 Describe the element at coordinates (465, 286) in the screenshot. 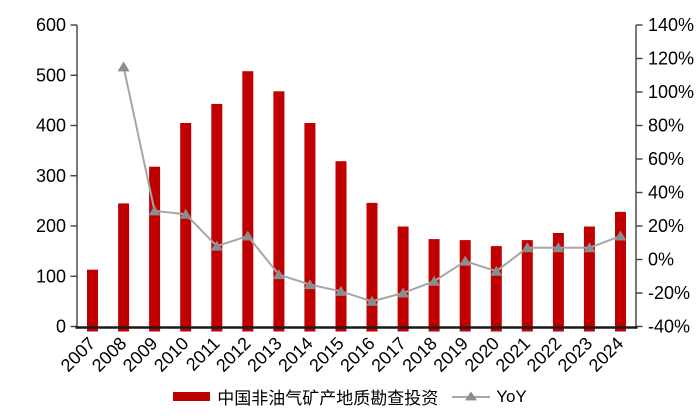

I see `bar-2019` at that location.